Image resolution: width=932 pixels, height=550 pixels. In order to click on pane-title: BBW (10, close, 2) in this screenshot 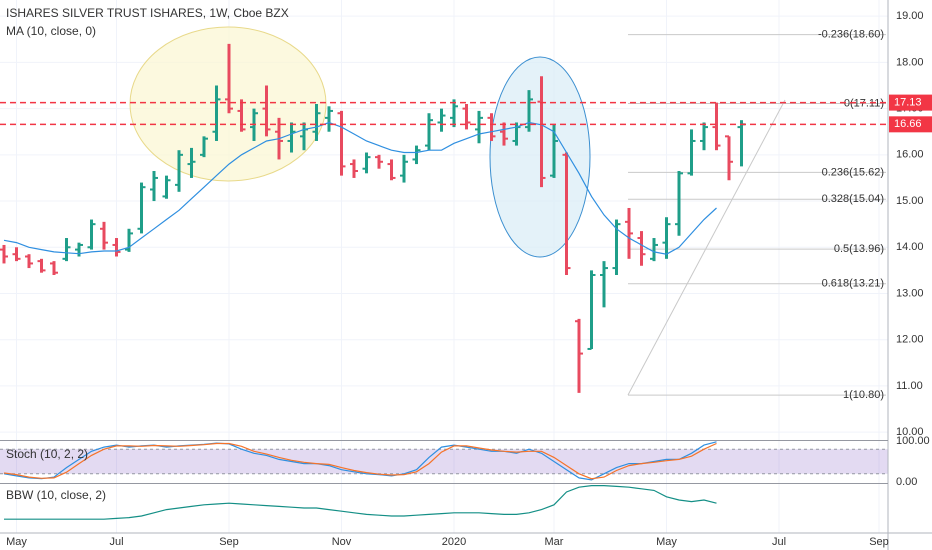, I will do `click(56, 495)`.